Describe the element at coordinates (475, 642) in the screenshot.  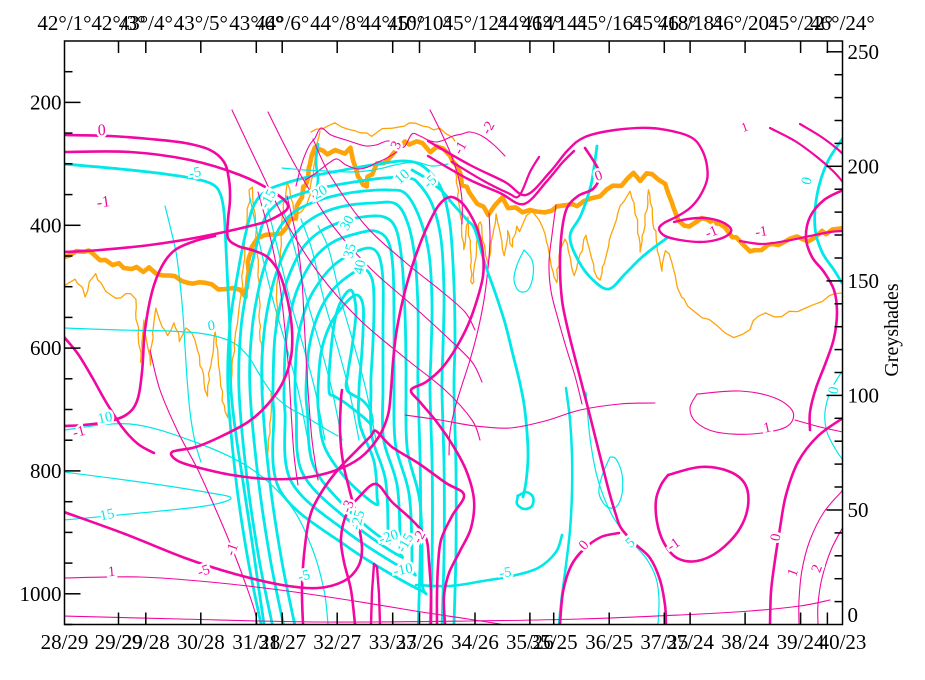
I see `svg-text: 34/26` at that location.